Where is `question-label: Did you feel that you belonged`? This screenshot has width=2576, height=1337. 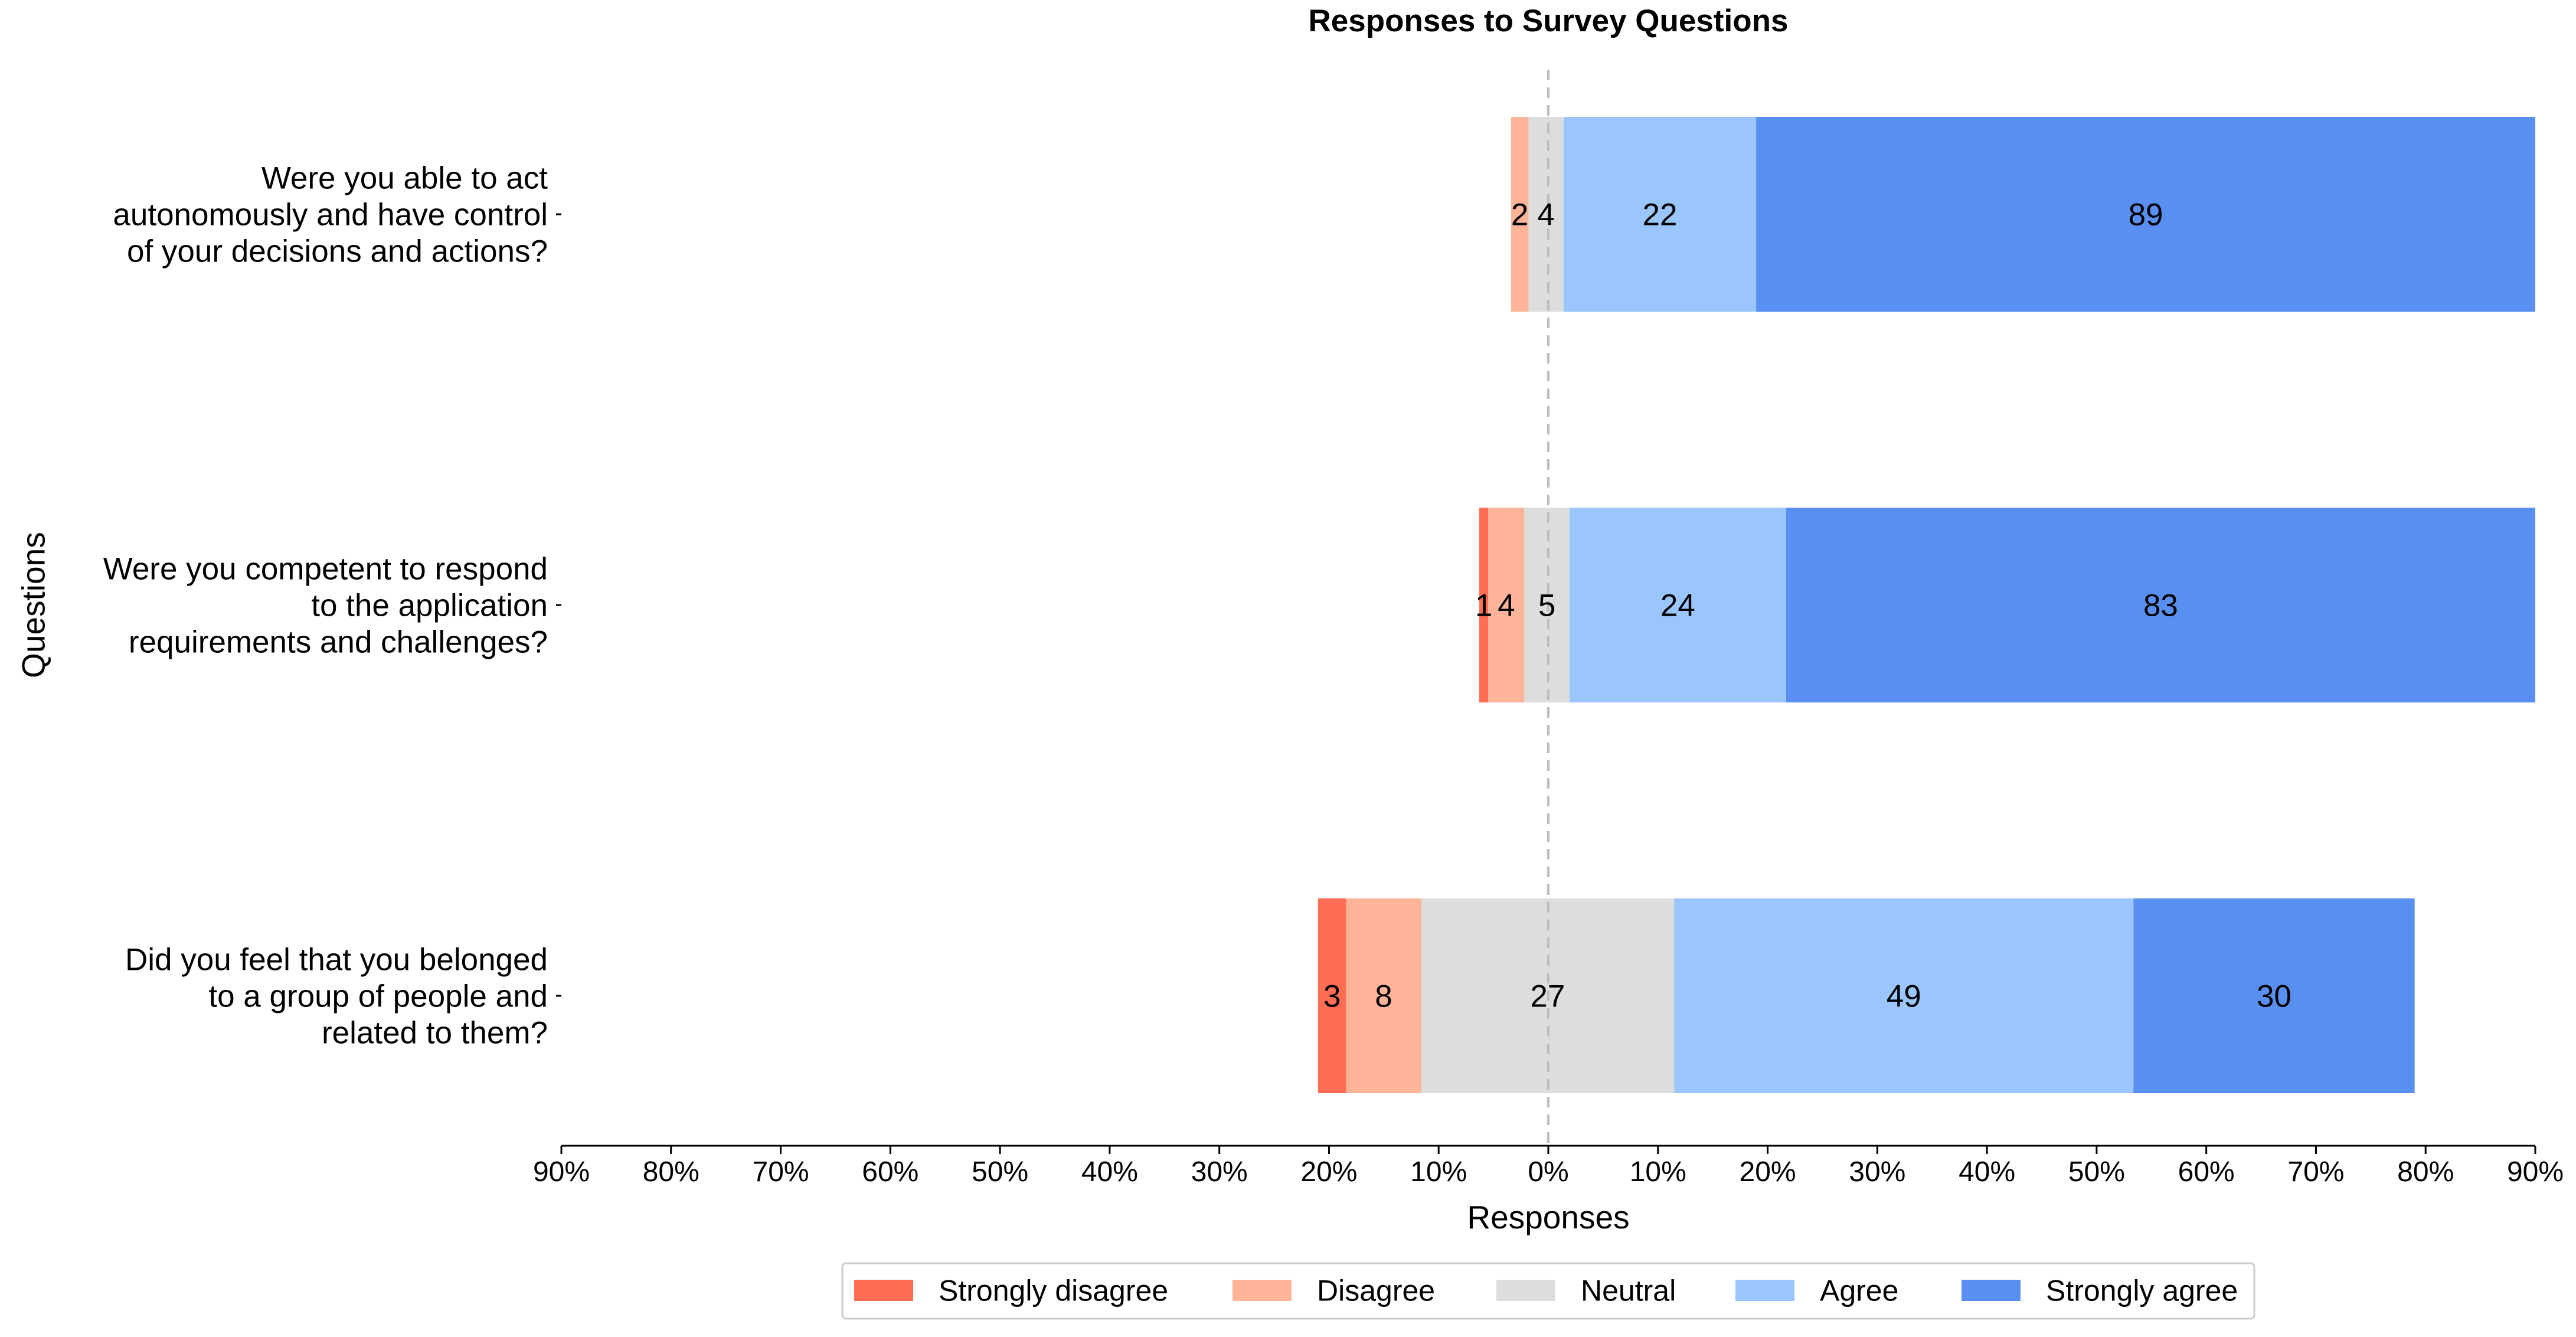
question-label: Did you feel that you belonged is located at coordinates (336, 960).